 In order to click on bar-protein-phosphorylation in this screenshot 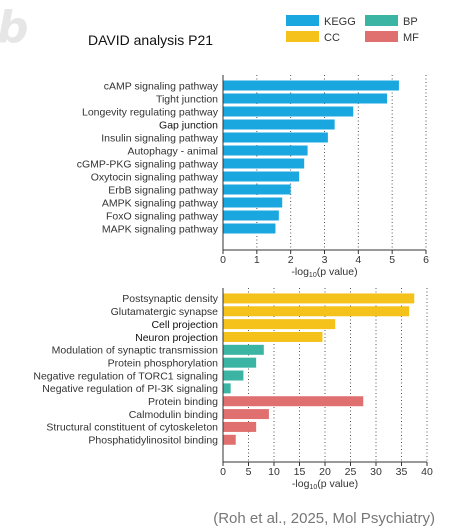, I will do `click(240, 362)`.